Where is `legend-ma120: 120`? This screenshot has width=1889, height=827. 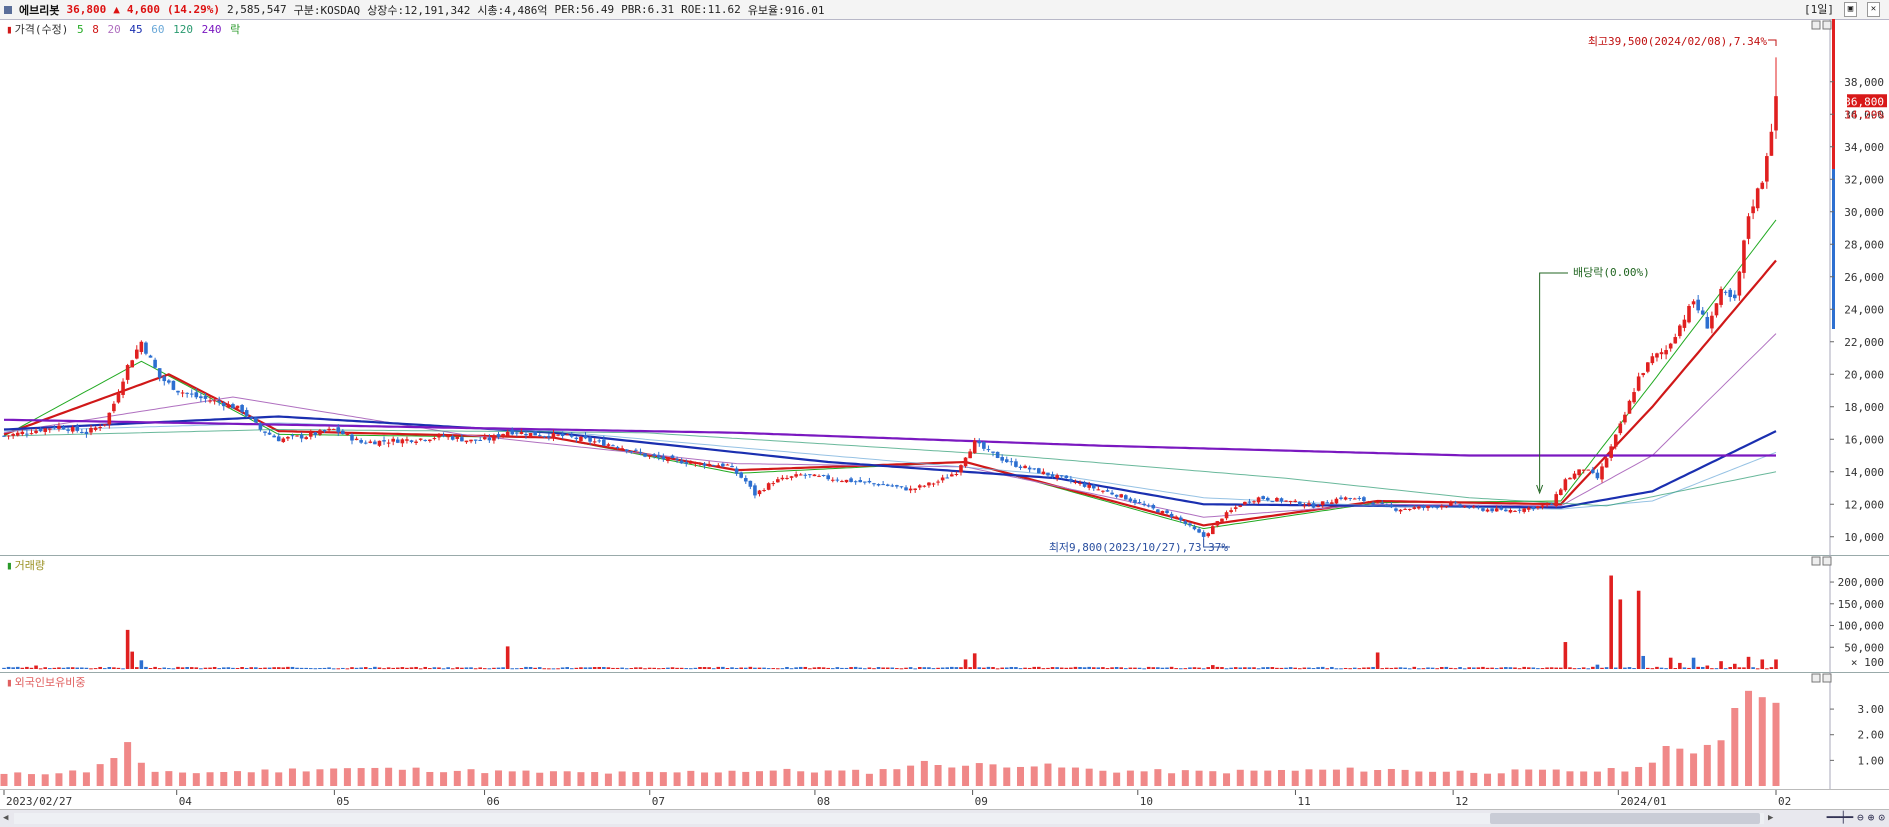 legend-ma120: 120 is located at coordinates (183, 29).